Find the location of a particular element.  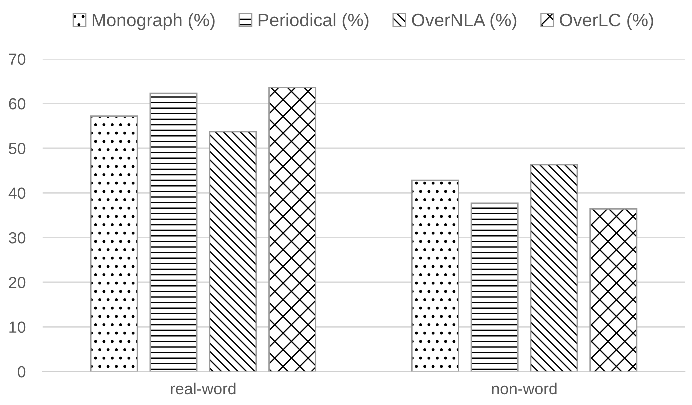

y-tick-label: 50 is located at coordinates (17, 148).